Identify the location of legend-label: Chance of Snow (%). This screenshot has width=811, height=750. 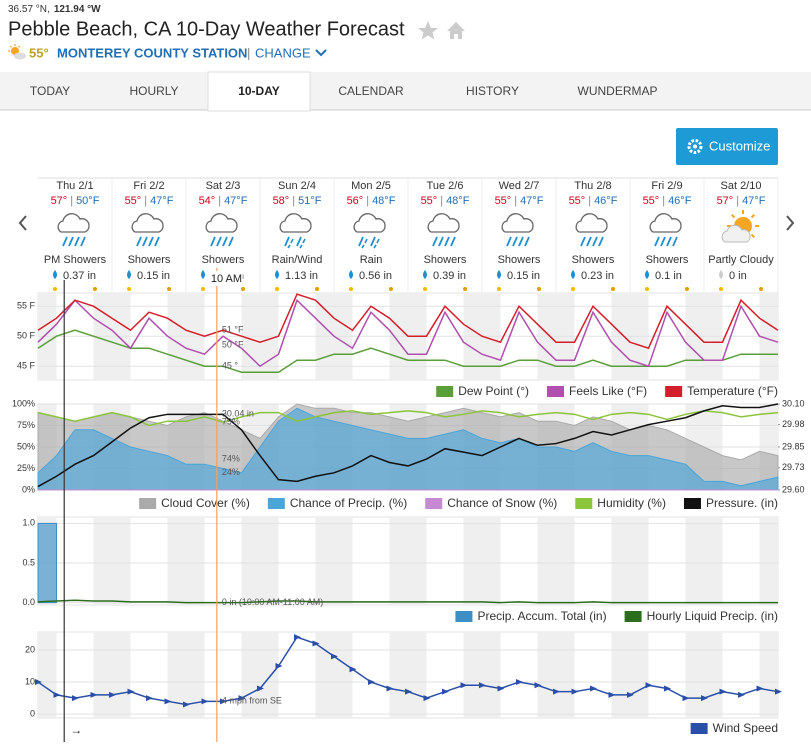
(502, 503).